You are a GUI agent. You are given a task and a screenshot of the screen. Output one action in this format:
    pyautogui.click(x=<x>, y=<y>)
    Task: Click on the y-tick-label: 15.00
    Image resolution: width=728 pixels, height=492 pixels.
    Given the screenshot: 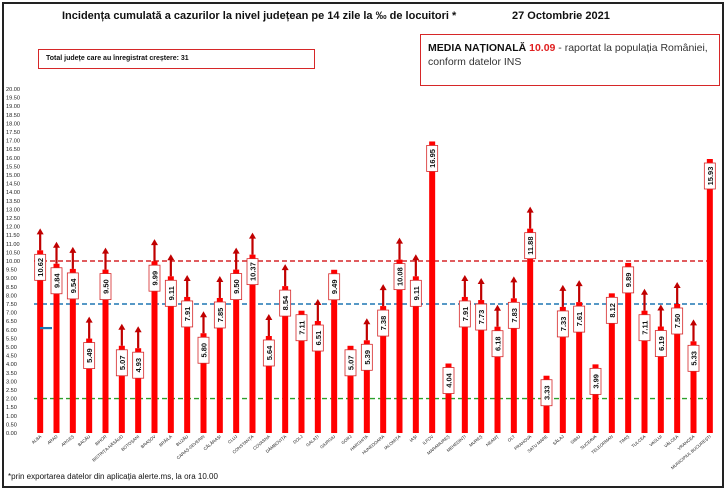 What is the action you would take?
    pyautogui.click(x=13, y=176)
    